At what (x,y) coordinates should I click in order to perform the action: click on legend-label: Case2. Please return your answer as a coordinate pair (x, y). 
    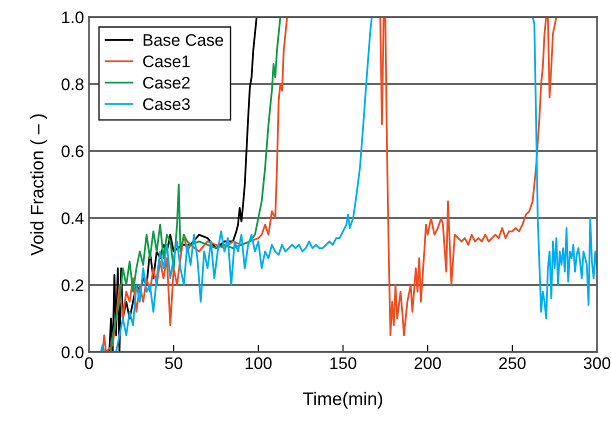
    Looking at the image, I should click on (166, 82).